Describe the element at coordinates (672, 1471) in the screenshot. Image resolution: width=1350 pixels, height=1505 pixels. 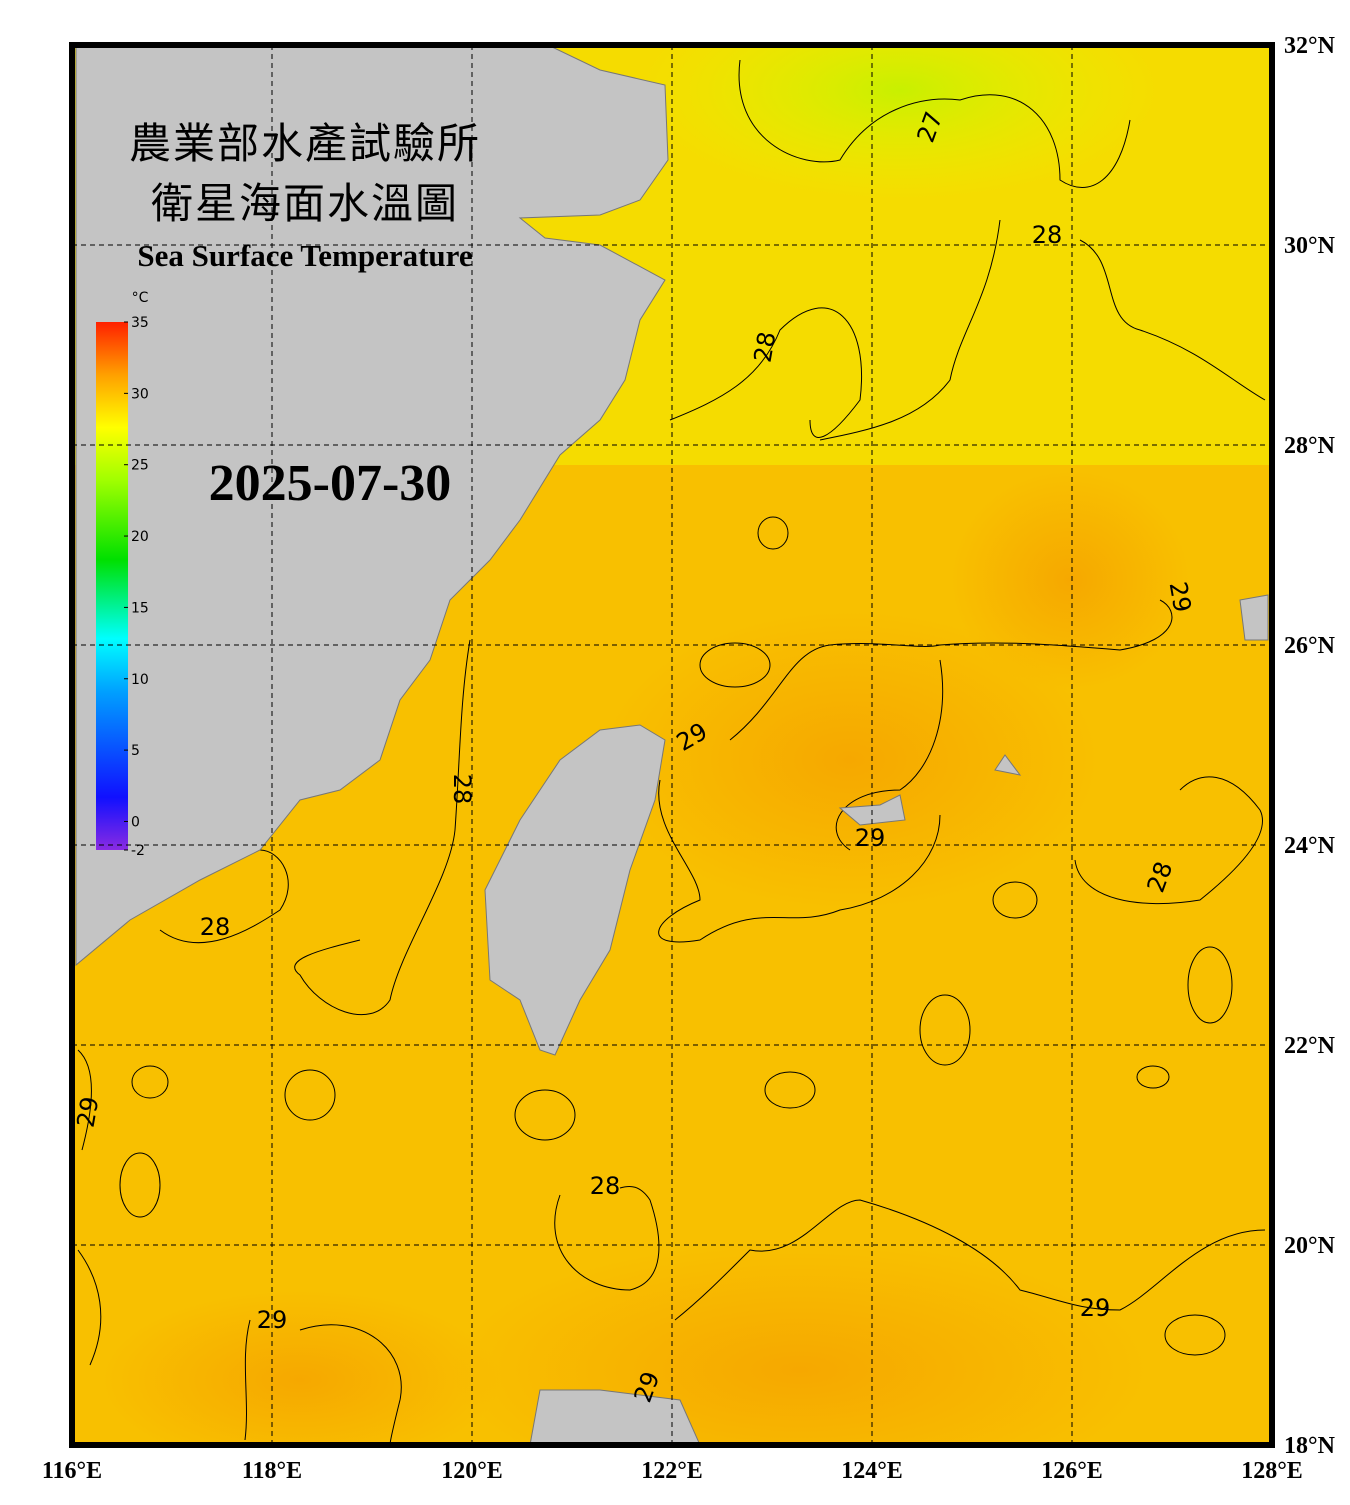
I see `lon-label: 122°E` at that location.